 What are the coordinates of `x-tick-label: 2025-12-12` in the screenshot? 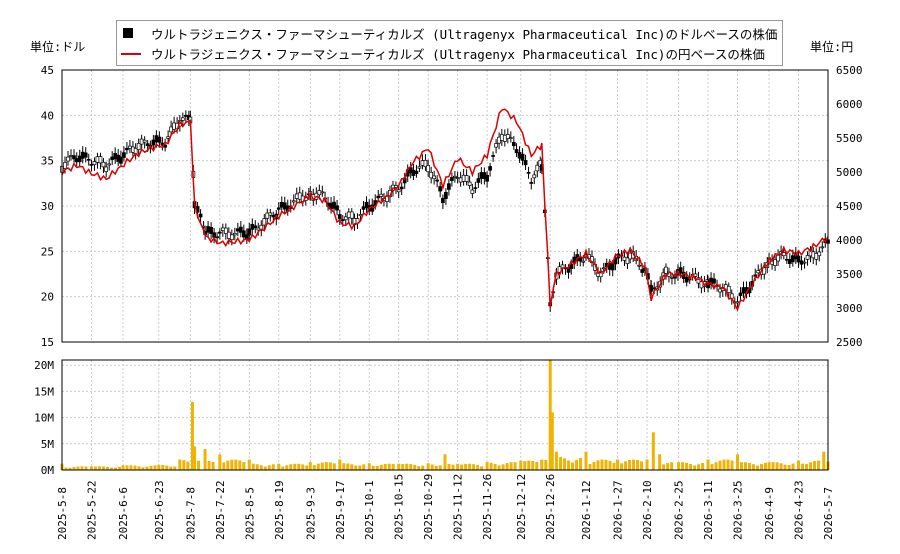 It's located at (521, 507).